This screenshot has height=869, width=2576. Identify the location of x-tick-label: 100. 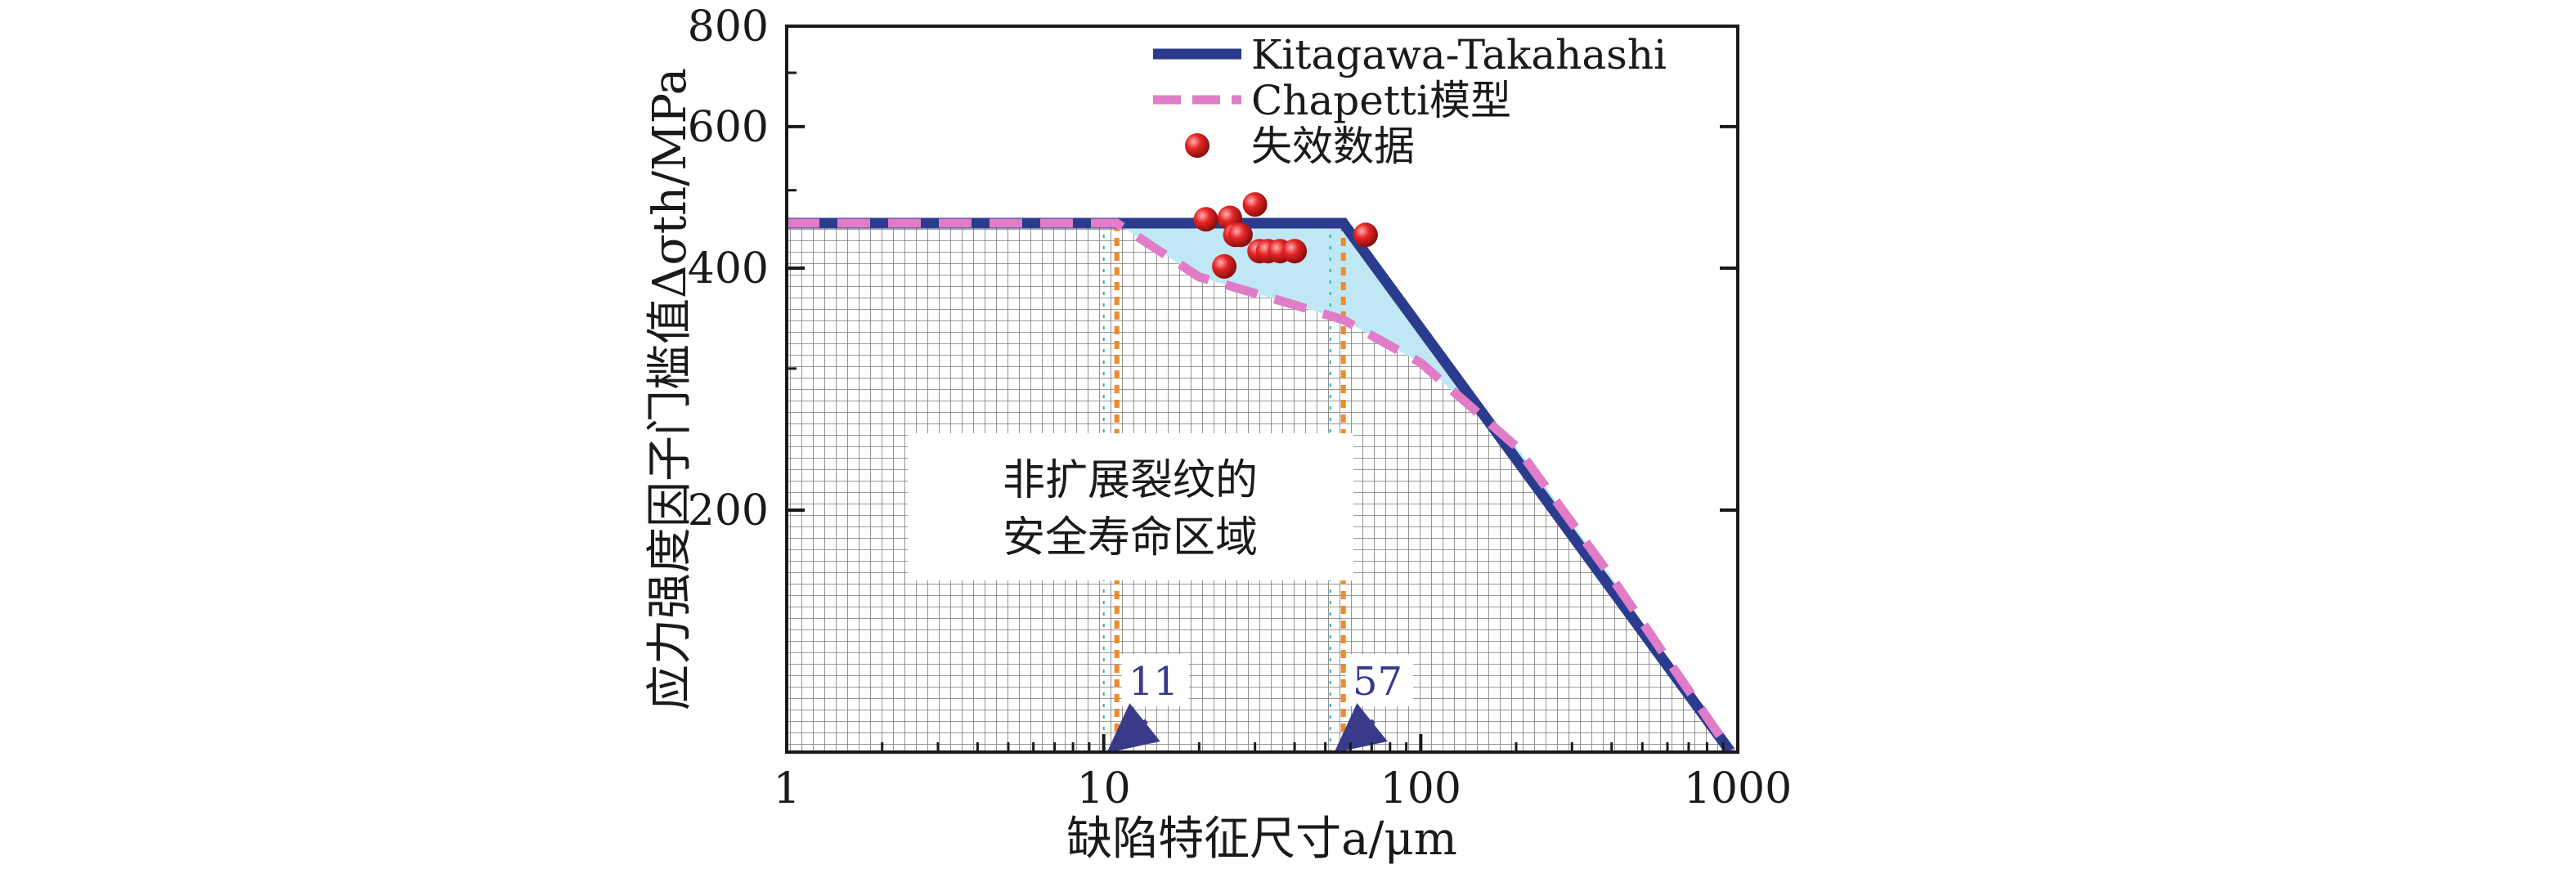
(1420, 788).